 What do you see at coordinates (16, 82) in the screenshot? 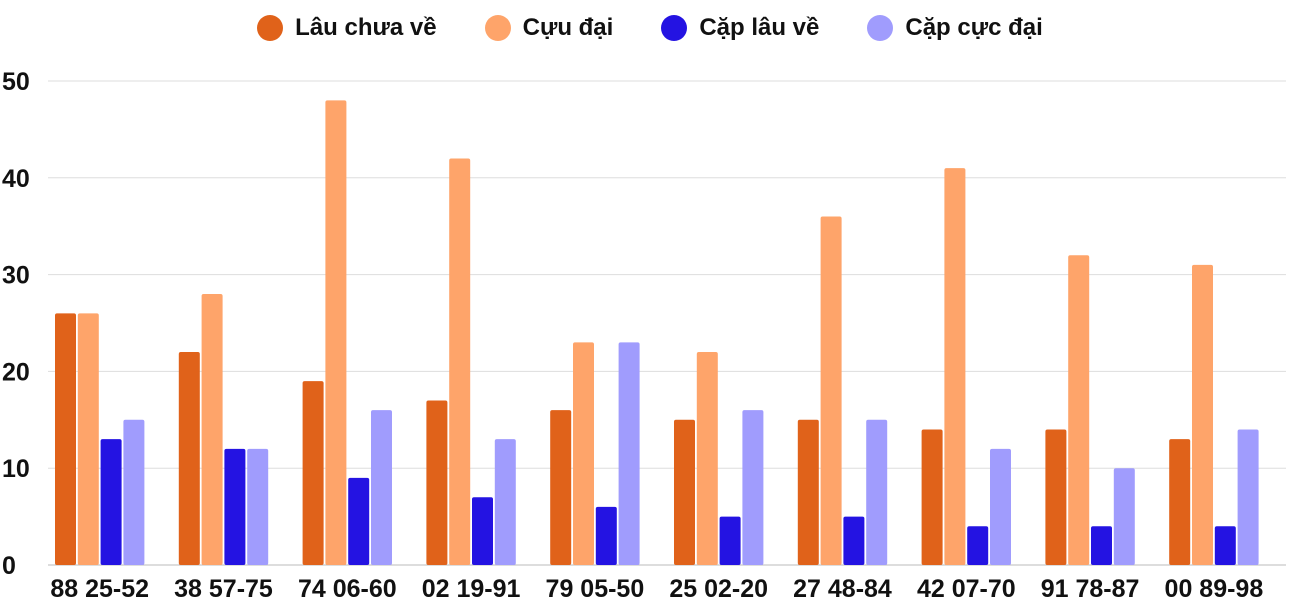
I see `y-tick-label: 50` at bounding box center [16, 82].